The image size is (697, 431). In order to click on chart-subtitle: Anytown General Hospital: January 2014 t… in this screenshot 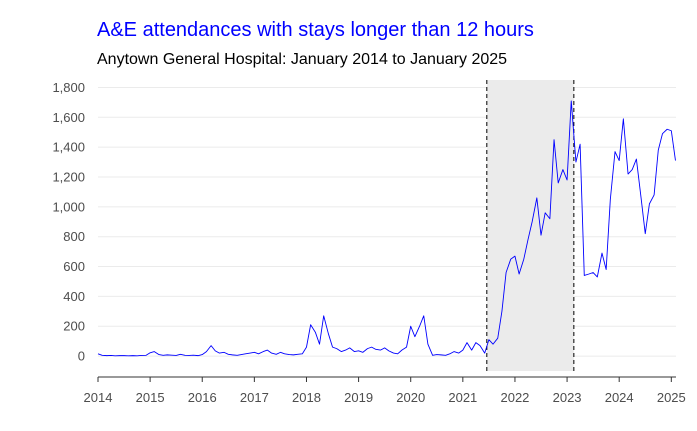, I will do `click(302, 59)`.